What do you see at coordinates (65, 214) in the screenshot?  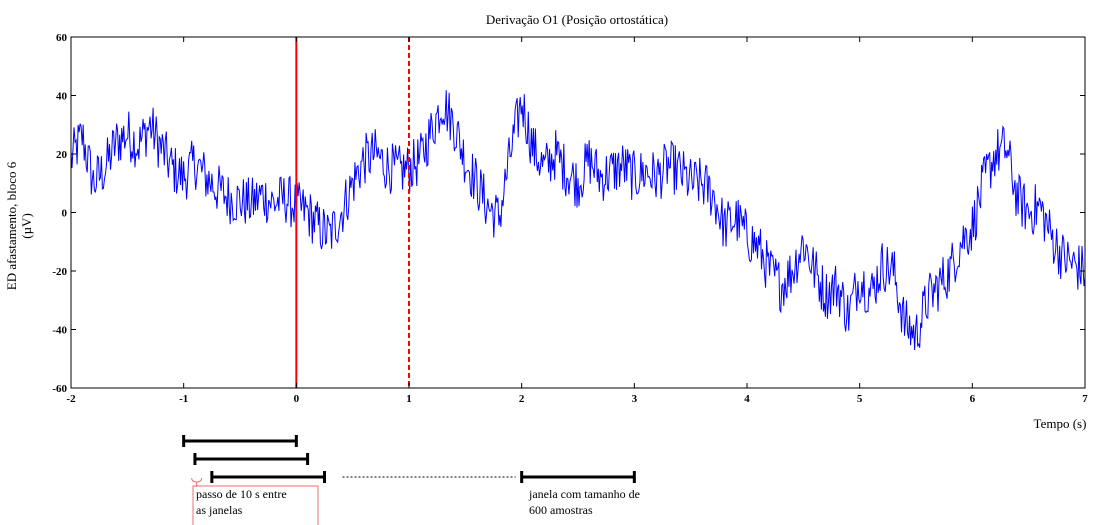 I see `y-tick-label: 0` at bounding box center [65, 214].